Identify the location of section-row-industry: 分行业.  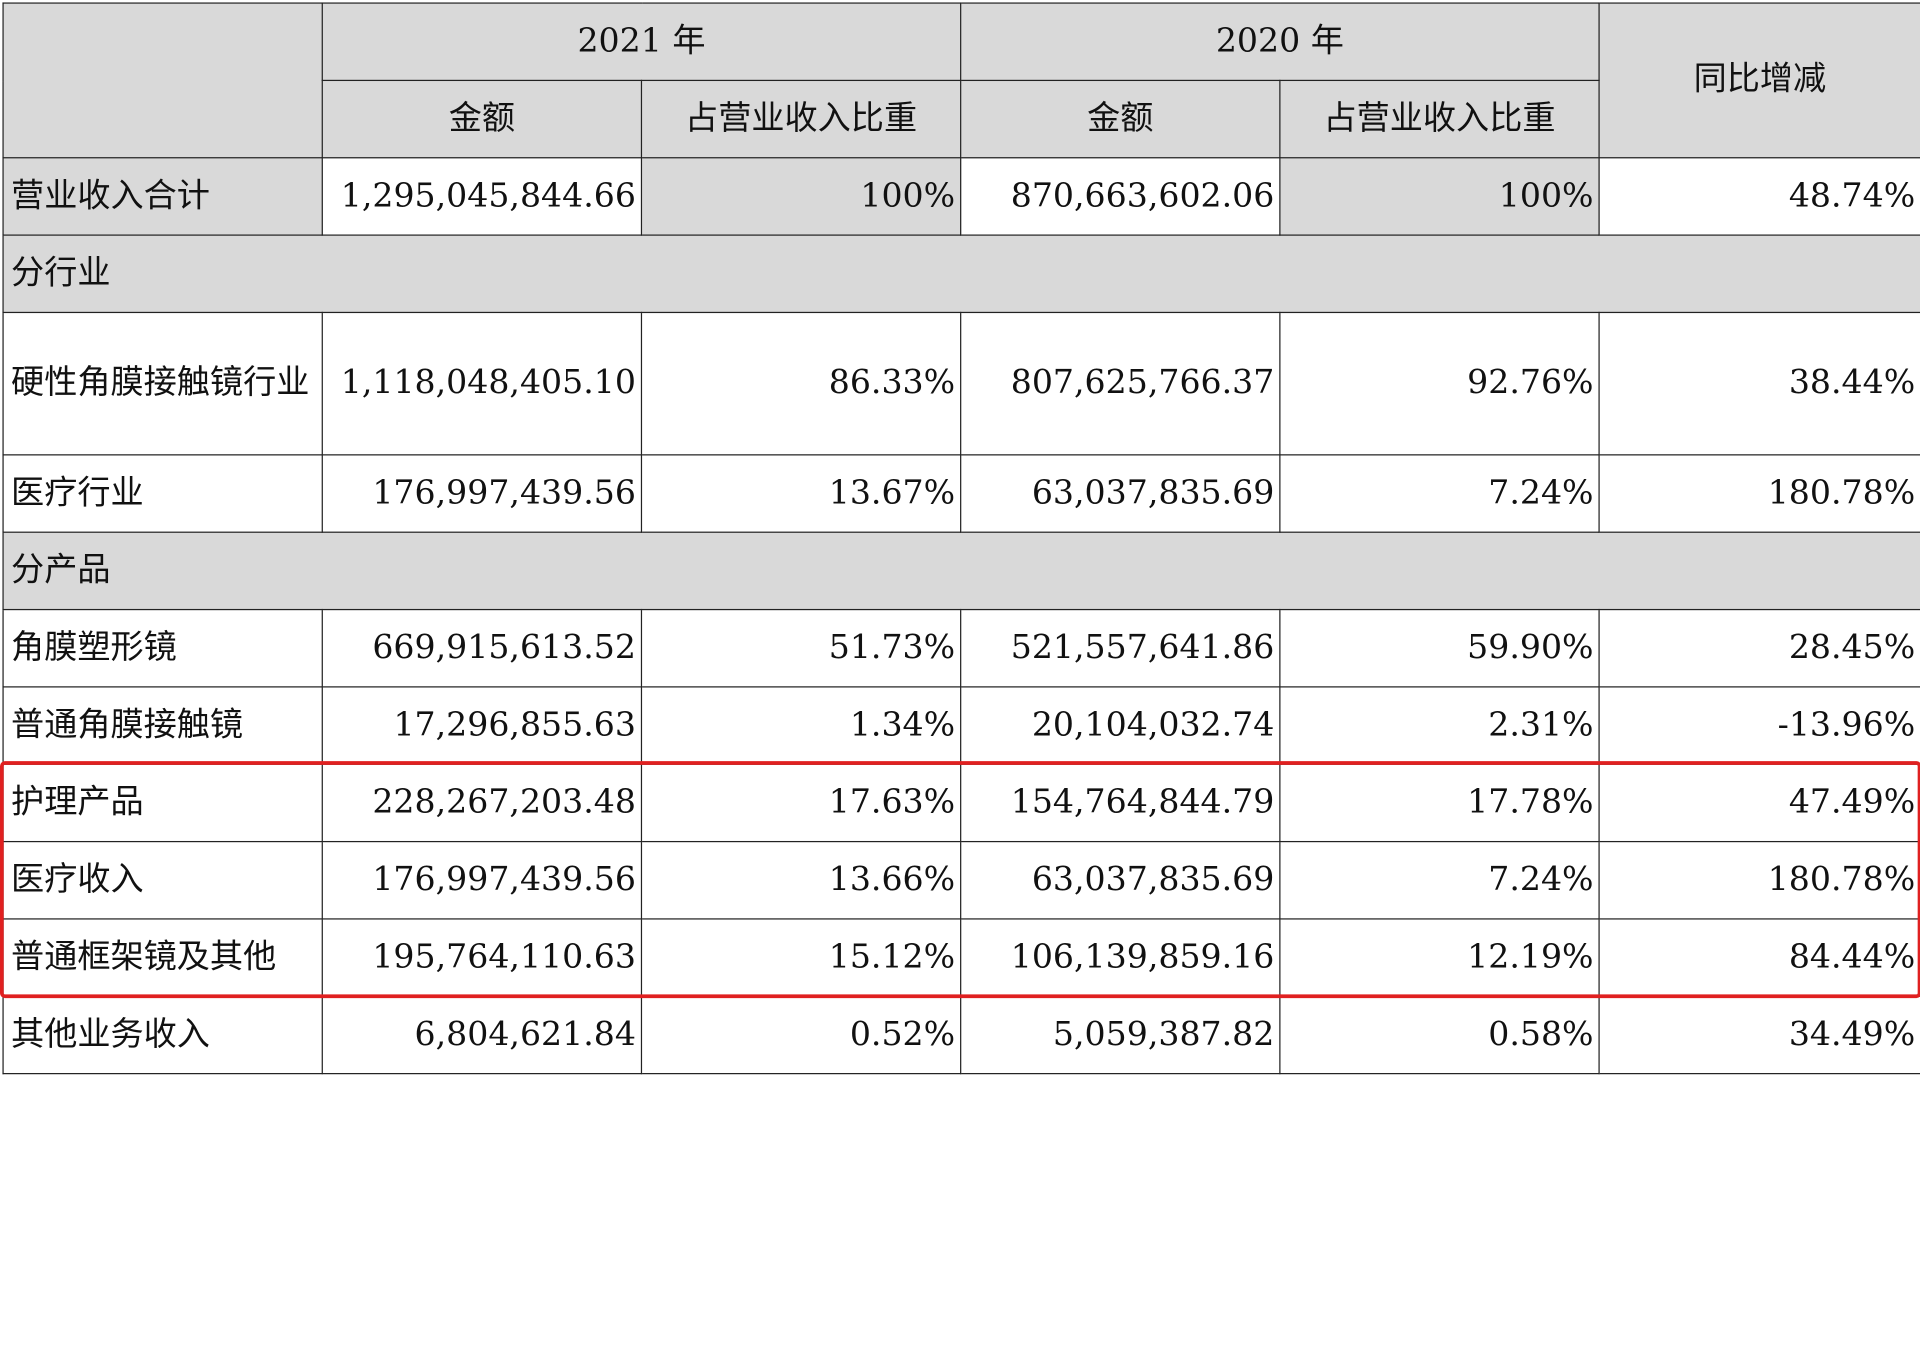
(961, 274).